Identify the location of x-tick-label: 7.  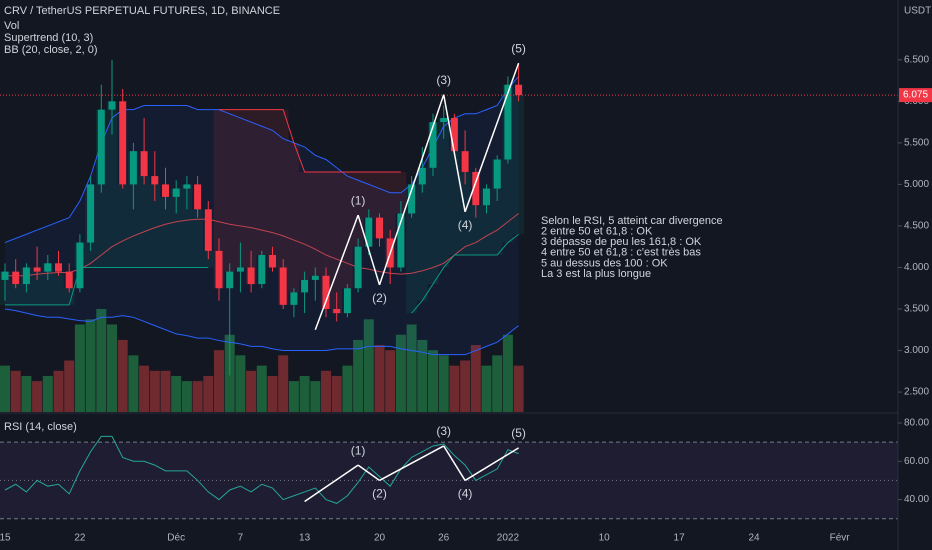
(241, 538).